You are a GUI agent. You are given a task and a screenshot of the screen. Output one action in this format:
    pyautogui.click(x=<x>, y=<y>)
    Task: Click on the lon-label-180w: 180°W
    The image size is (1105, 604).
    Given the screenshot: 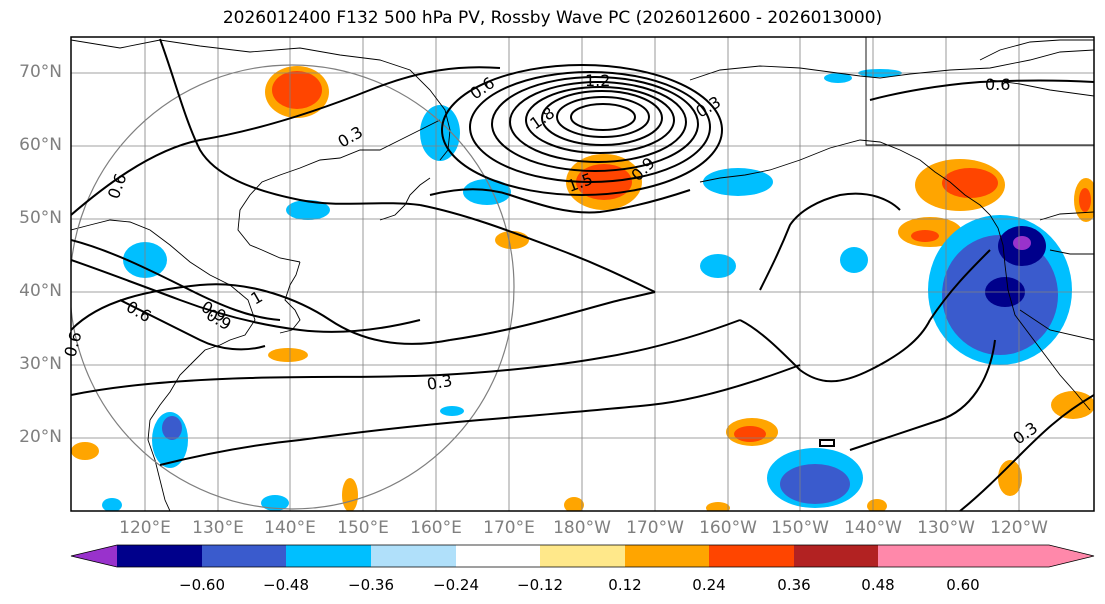 What is the action you would take?
    pyautogui.click(x=582, y=528)
    